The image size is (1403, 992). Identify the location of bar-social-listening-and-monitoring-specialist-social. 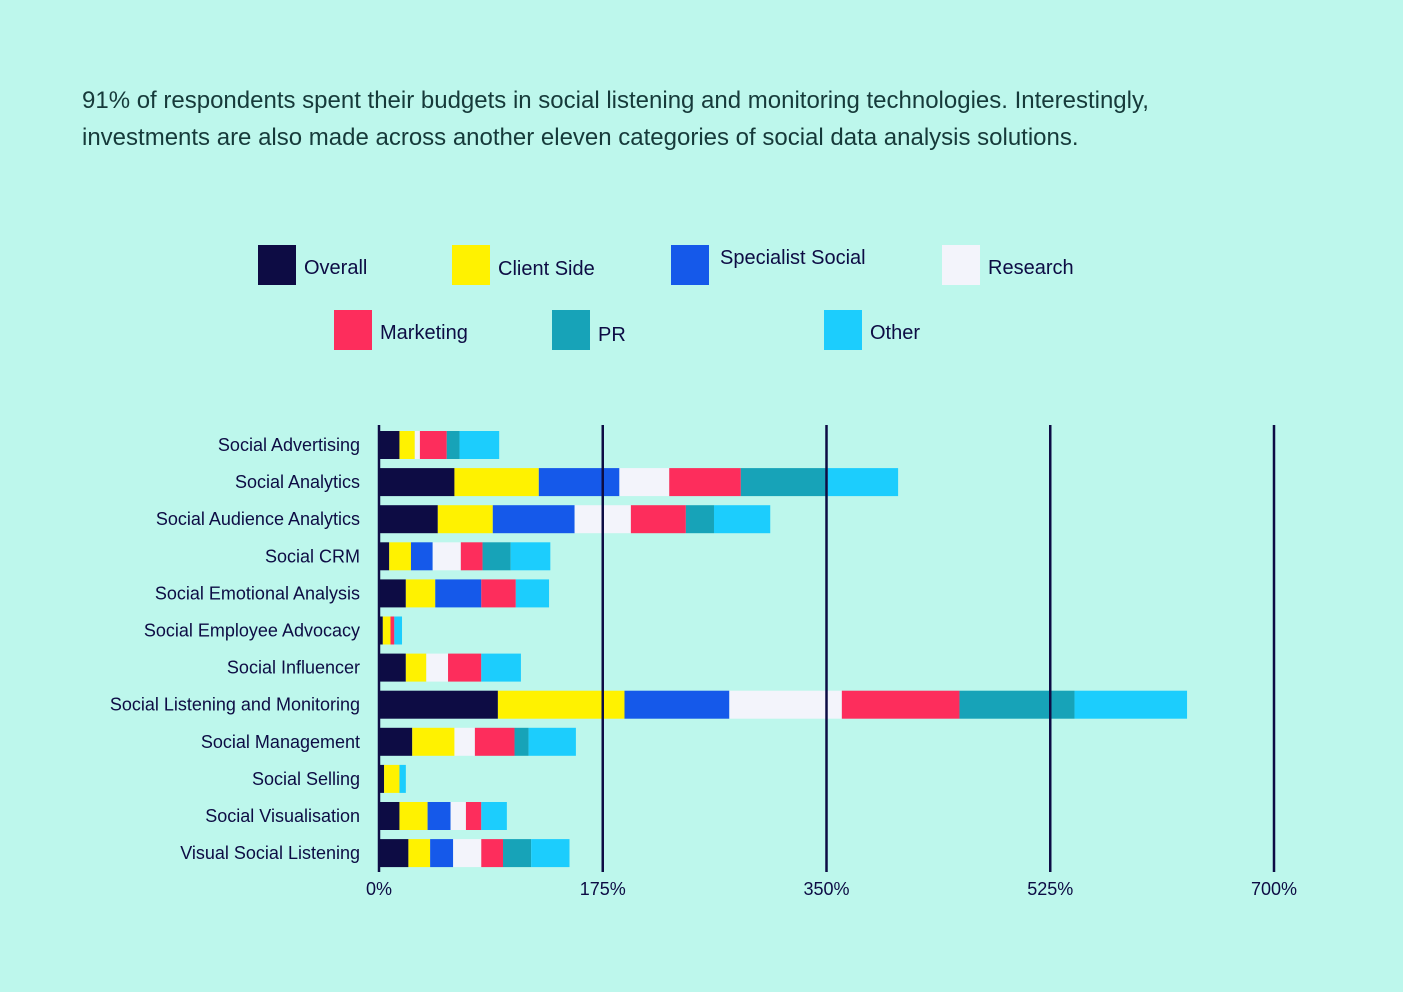
(677, 704).